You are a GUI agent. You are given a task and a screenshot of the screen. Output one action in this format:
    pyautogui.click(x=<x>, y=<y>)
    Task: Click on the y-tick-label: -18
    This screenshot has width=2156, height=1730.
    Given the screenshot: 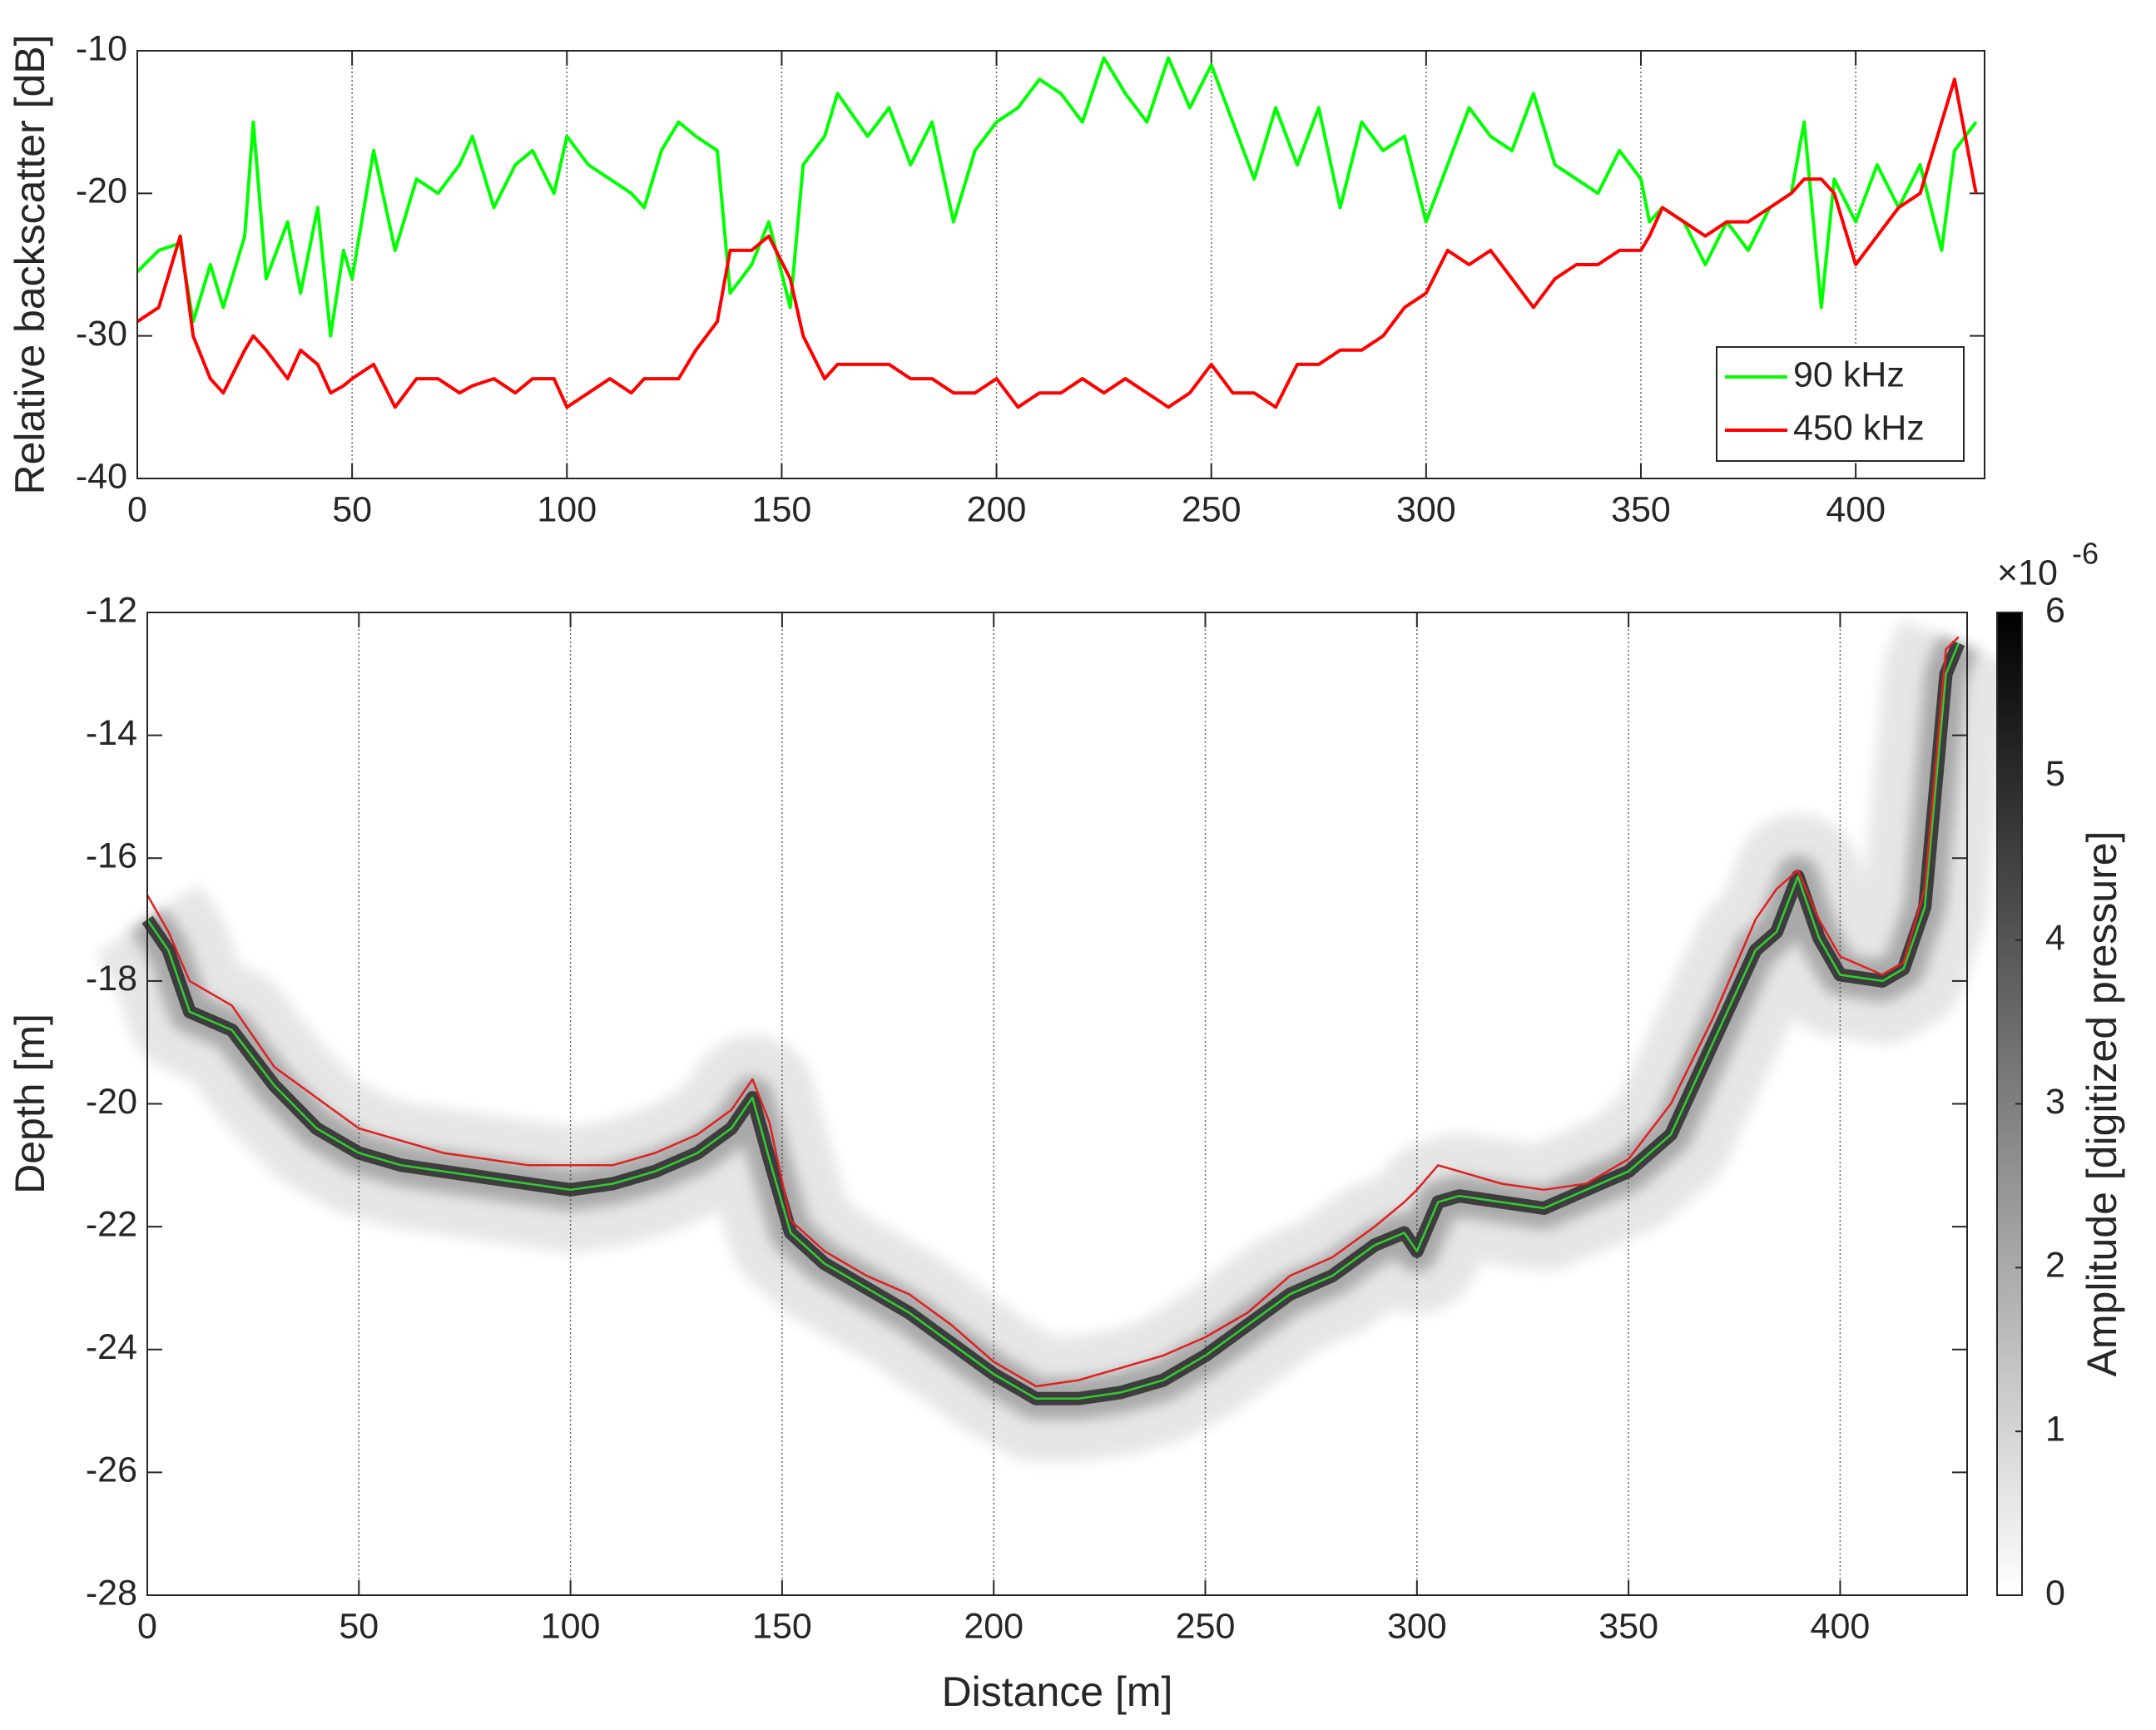 What is the action you would take?
    pyautogui.click(x=111, y=979)
    